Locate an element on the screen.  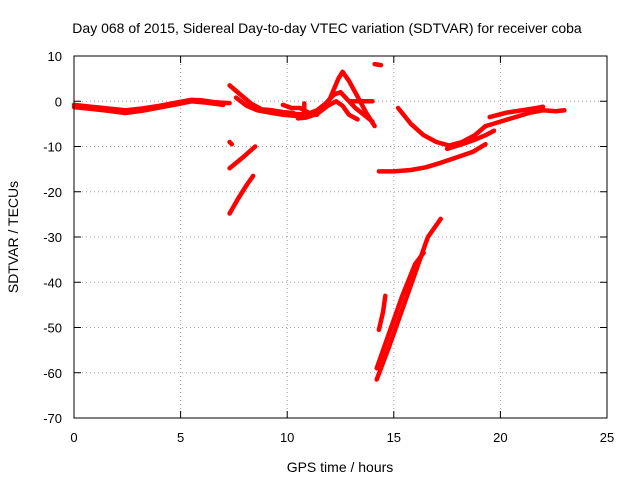
y-tick-label: -30 is located at coordinates (52, 237).